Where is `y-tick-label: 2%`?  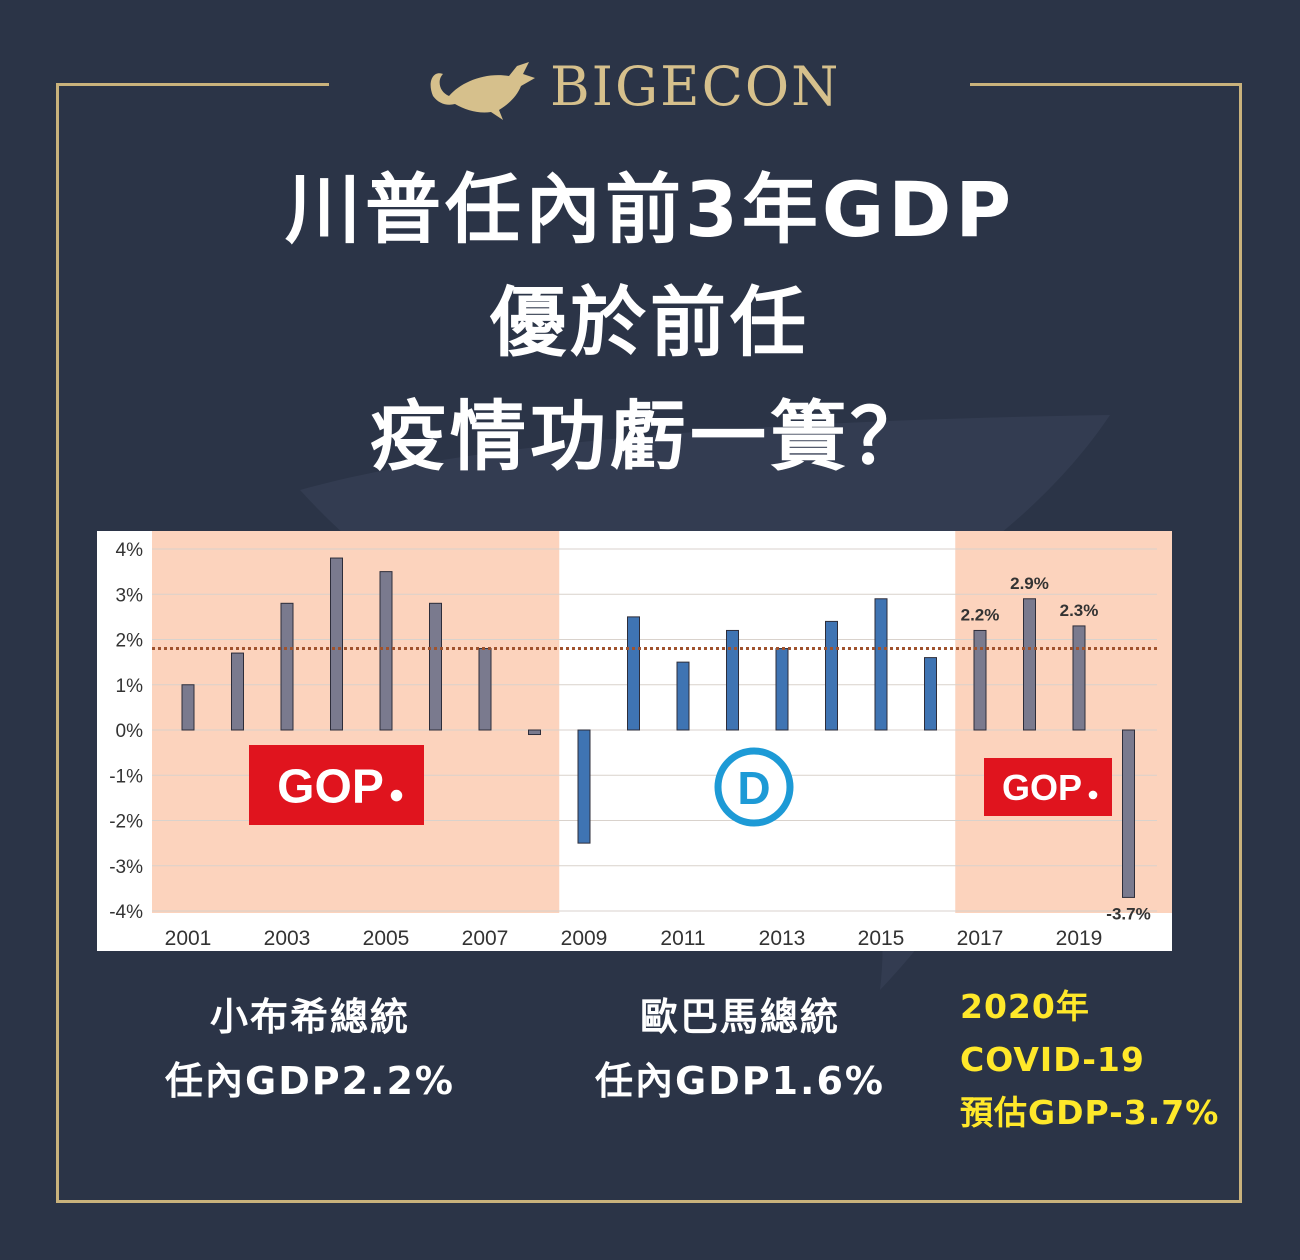 y-tick-label: 2% is located at coordinates (130, 641).